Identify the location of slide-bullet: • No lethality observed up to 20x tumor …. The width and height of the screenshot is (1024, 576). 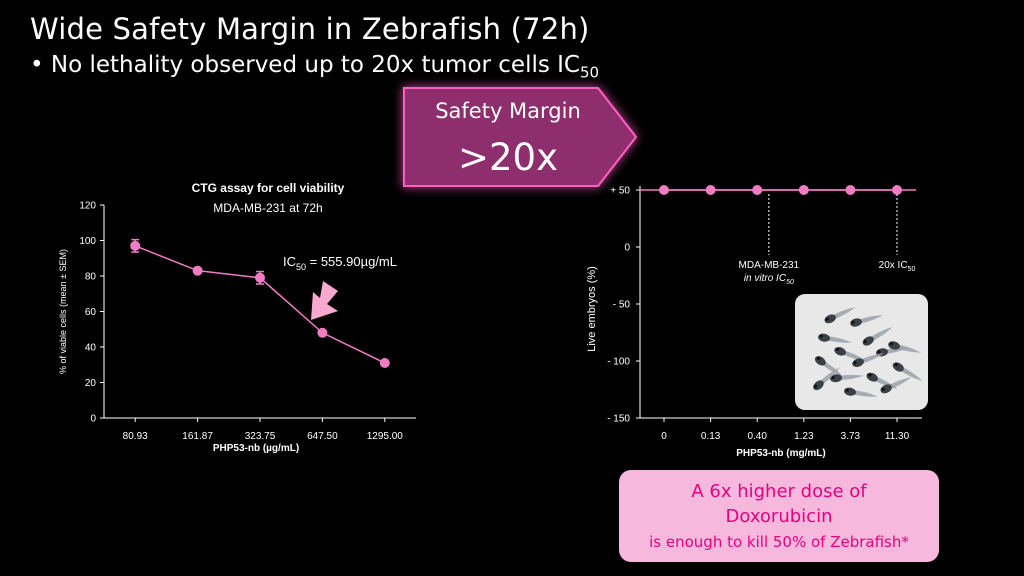
(314, 67).